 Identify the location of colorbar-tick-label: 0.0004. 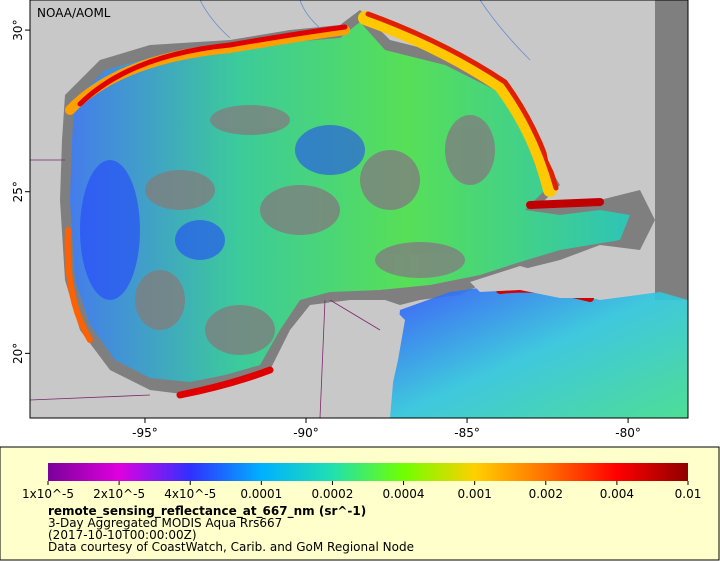
(404, 494).